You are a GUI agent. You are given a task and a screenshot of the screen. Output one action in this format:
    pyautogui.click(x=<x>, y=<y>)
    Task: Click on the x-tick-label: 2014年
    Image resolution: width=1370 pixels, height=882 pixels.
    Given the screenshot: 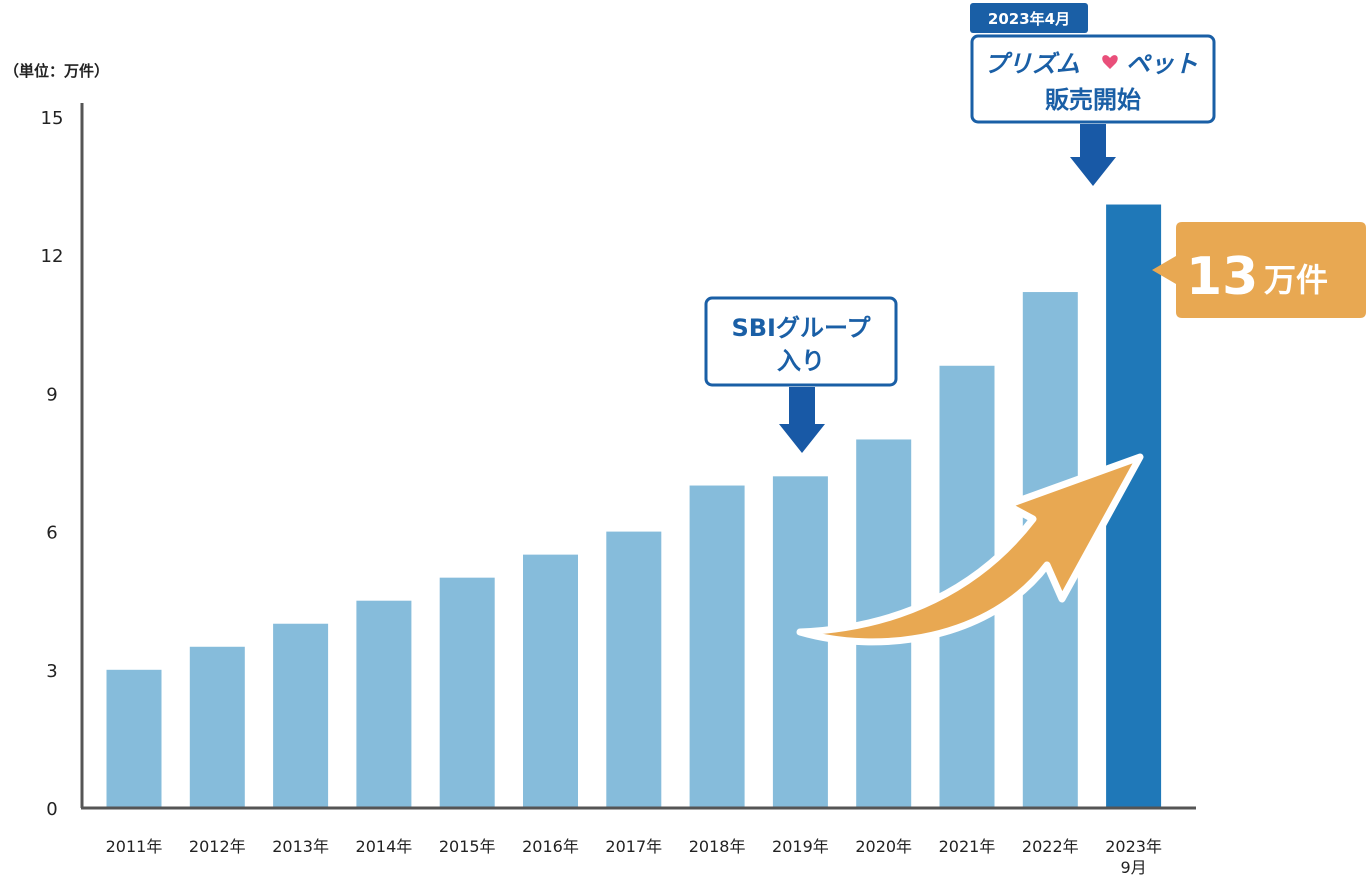 What is the action you would take?
    pyautogui.click(x=384, y=846)
    